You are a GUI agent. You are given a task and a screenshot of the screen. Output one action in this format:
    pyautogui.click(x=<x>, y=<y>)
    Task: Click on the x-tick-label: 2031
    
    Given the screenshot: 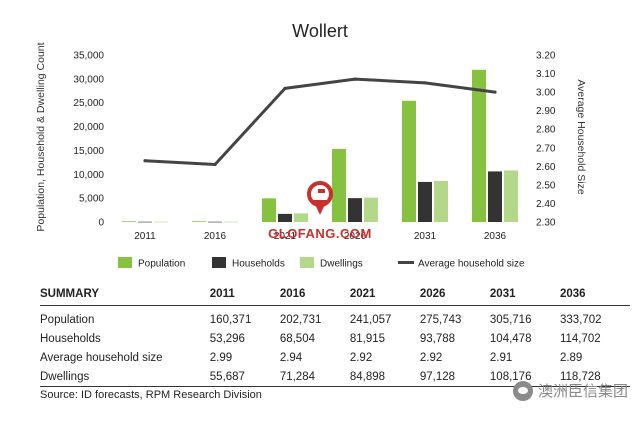 What is the action you would take?
    pyautogui.click(x=425, y=236)
    